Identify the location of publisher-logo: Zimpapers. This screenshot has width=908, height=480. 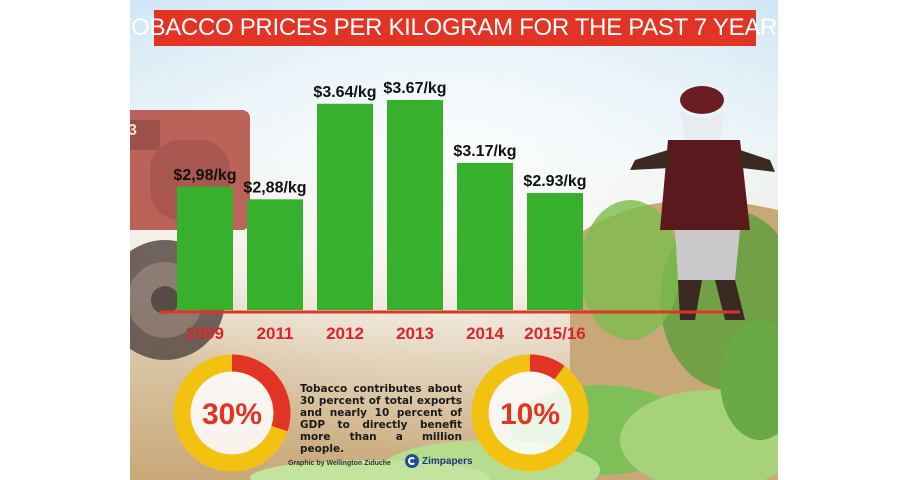
(439, 461).